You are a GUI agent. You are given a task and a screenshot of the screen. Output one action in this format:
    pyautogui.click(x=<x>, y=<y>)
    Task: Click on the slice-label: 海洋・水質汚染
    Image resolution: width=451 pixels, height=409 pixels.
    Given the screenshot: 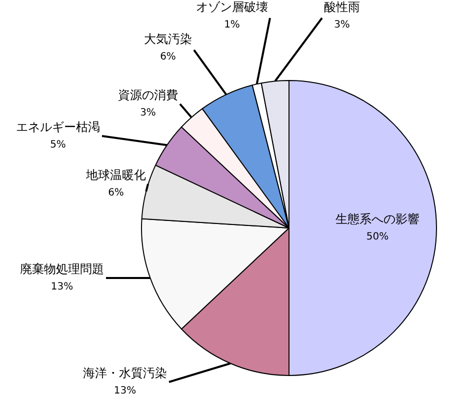 What is the action you would take?
    pyautogui.click(x=125, y=373)
    